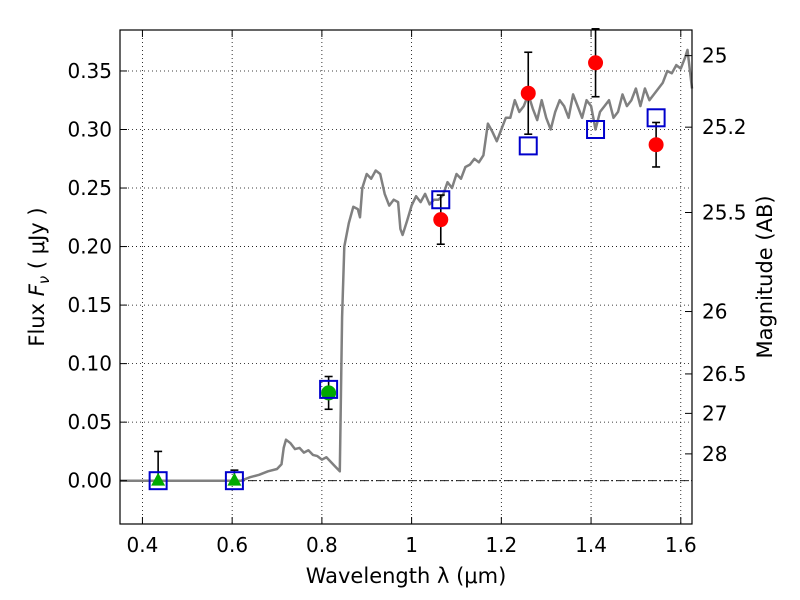 The image size is (800, 600). Describe the element at coordinates (89, 188) in the screenshot. I see `y-tick-label: 0.25` at that location.